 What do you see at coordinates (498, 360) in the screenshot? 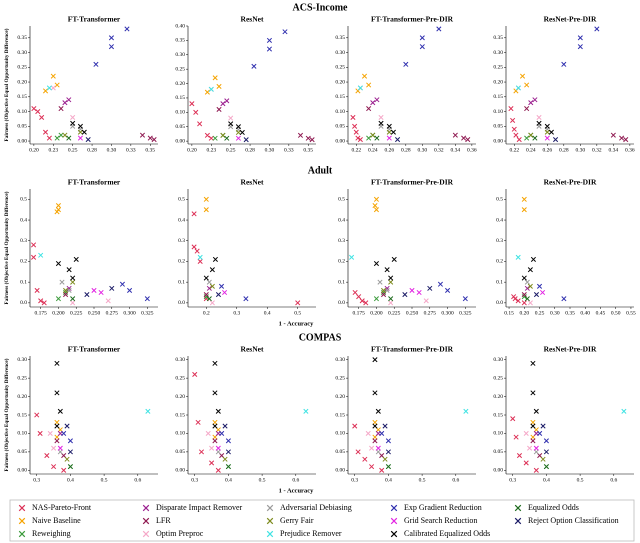
I see `y-tick-label: 0.30` at bounding box center [498, 360].